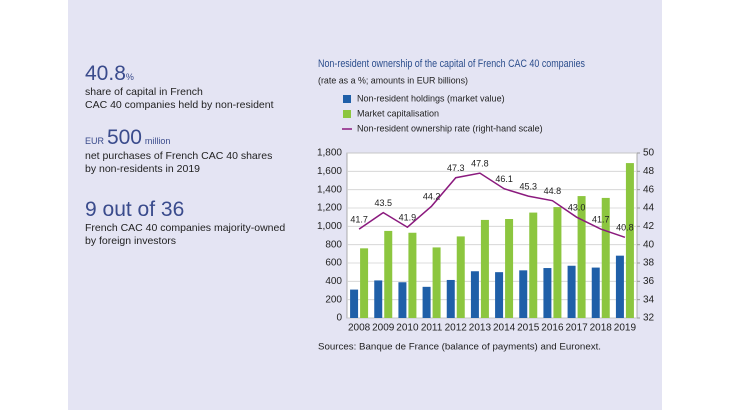  I want to click on x-tick-label: 2015, so click(528, 328).